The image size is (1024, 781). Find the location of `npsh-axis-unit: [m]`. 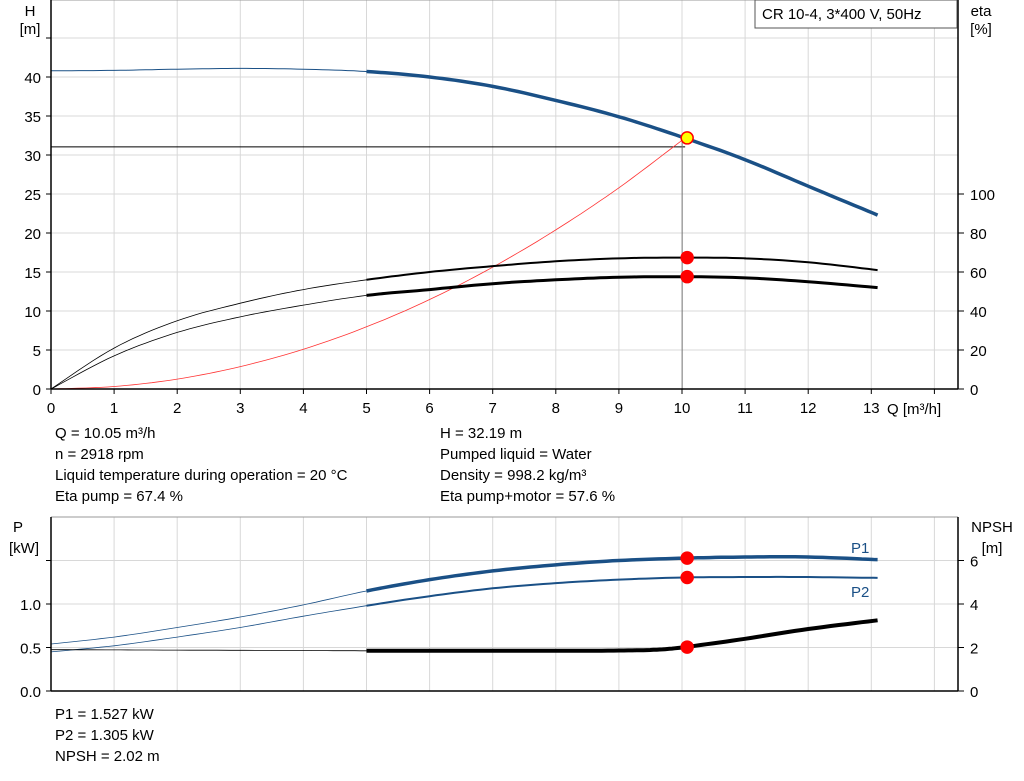

npsh-axis-unit: [m] is located at coordinates (992, 548).